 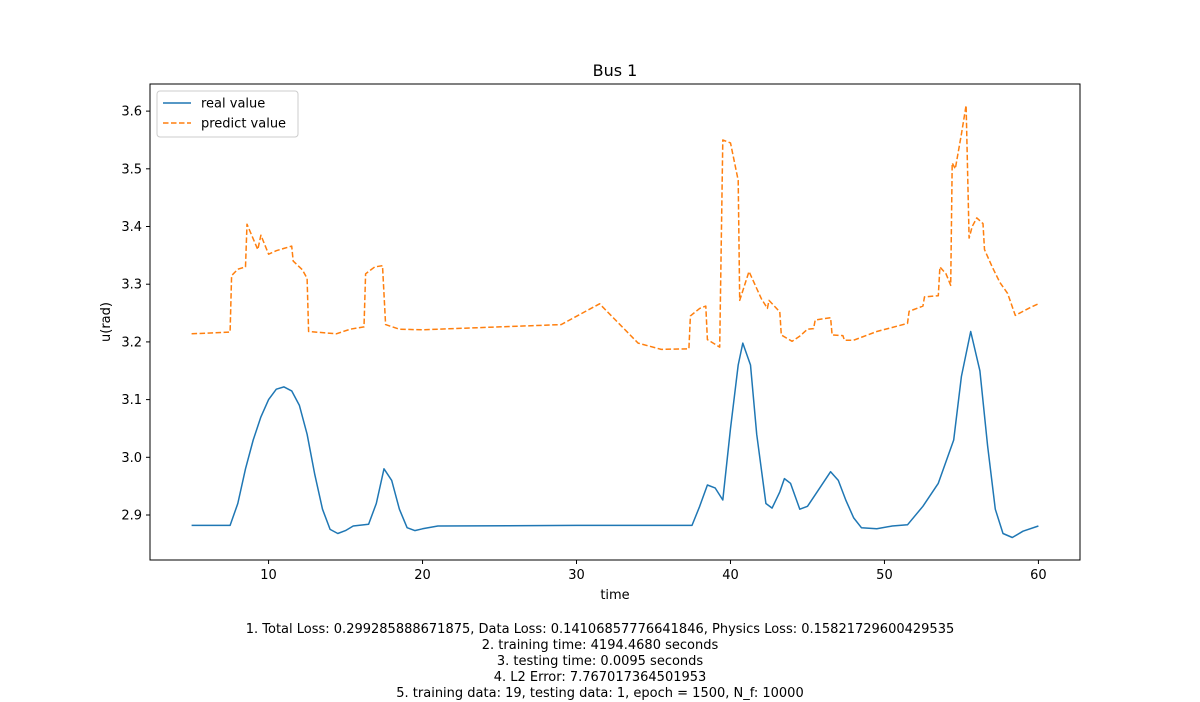 What do you see at coordinates (243, 124) in the screenshot?
I see `legend-label-predict-value: predict value` at bounding box center [243, 124].